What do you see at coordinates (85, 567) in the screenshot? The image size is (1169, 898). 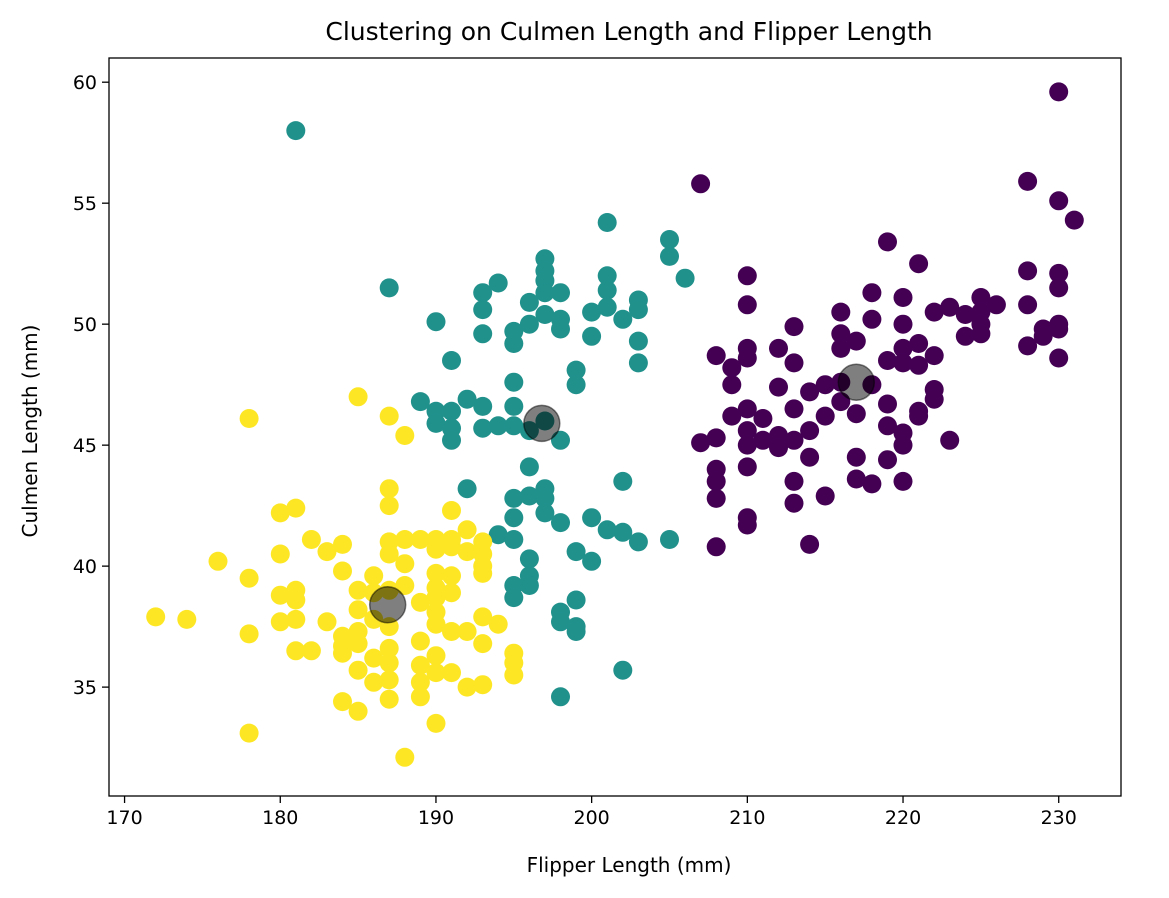 I see `y-tick-label: 40` at bounding box center [85, 567].